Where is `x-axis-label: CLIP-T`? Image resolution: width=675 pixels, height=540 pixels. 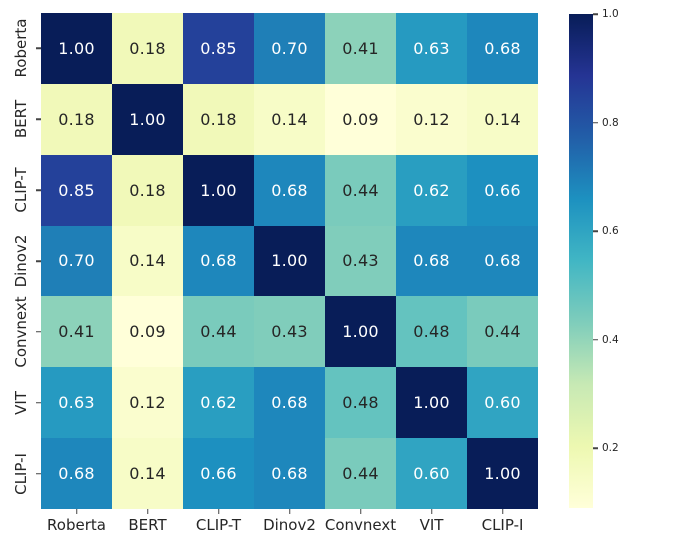 x-axis-label: CLIP-T is located at coordinates (218, 525).